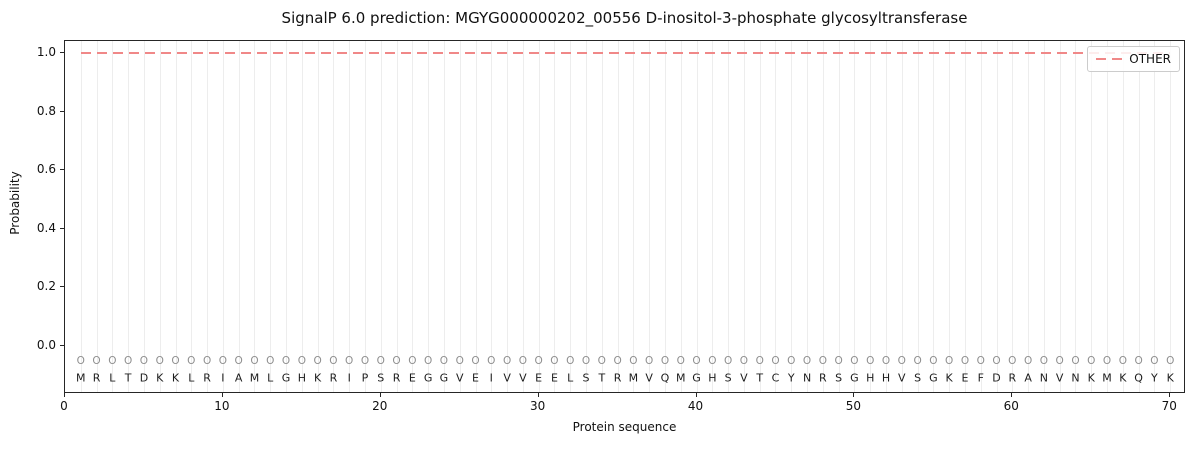 The height and width of the screenshot is (450, 1200). What do you see at coordinates (223, 378) in the screenshot?
I see `residue-letter: I` at bounding box center [223, 378].